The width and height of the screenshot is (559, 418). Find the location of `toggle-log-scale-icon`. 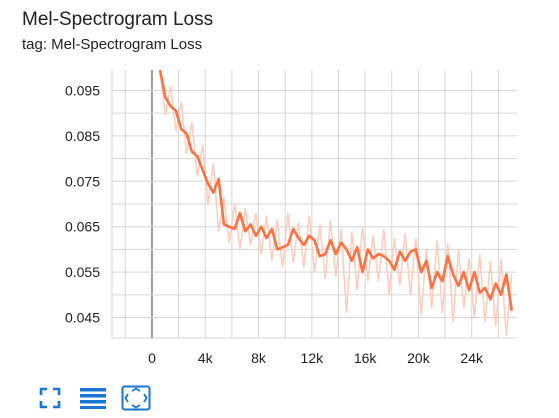

toggle-log-scale-icon is located at coordinates (93, 398).